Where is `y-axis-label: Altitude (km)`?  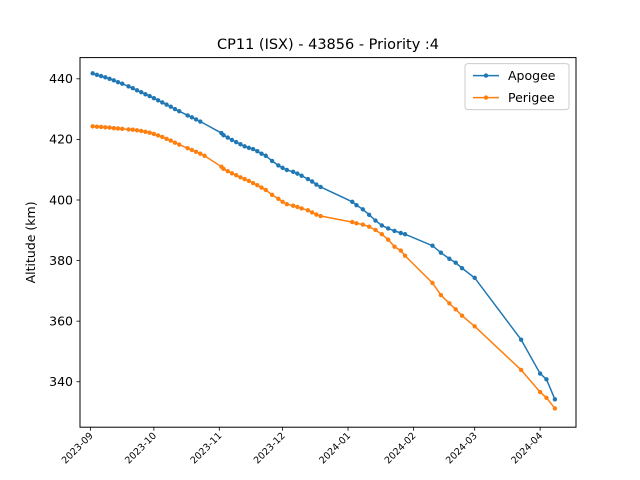
y-axis-label: Altitude (km) is located at coordinates (30, 242).